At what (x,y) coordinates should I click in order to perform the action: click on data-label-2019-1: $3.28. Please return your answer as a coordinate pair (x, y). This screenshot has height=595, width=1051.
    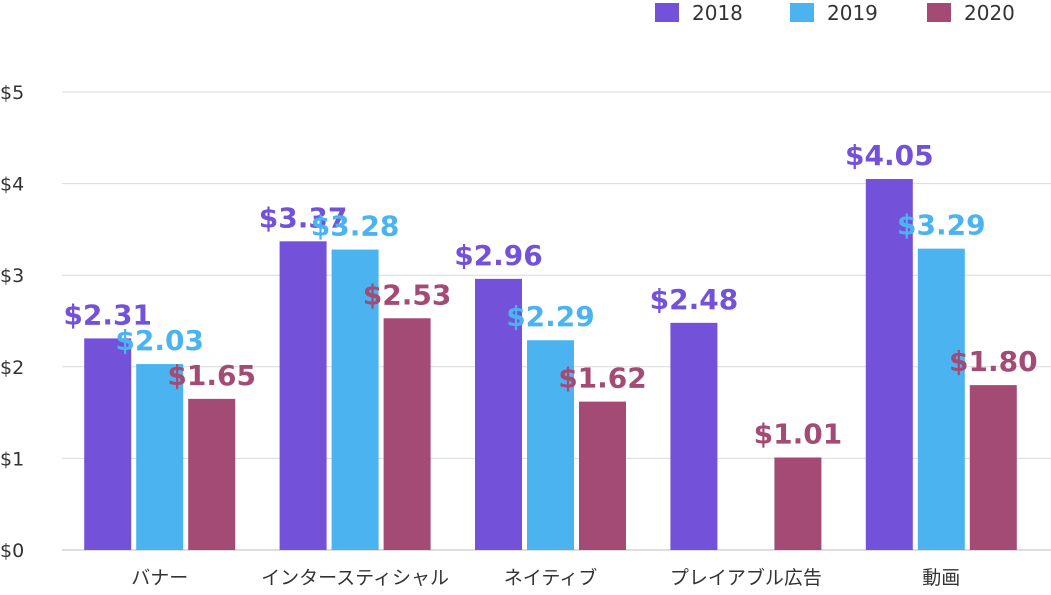
    Looking at the image, I should click on (355, 226).